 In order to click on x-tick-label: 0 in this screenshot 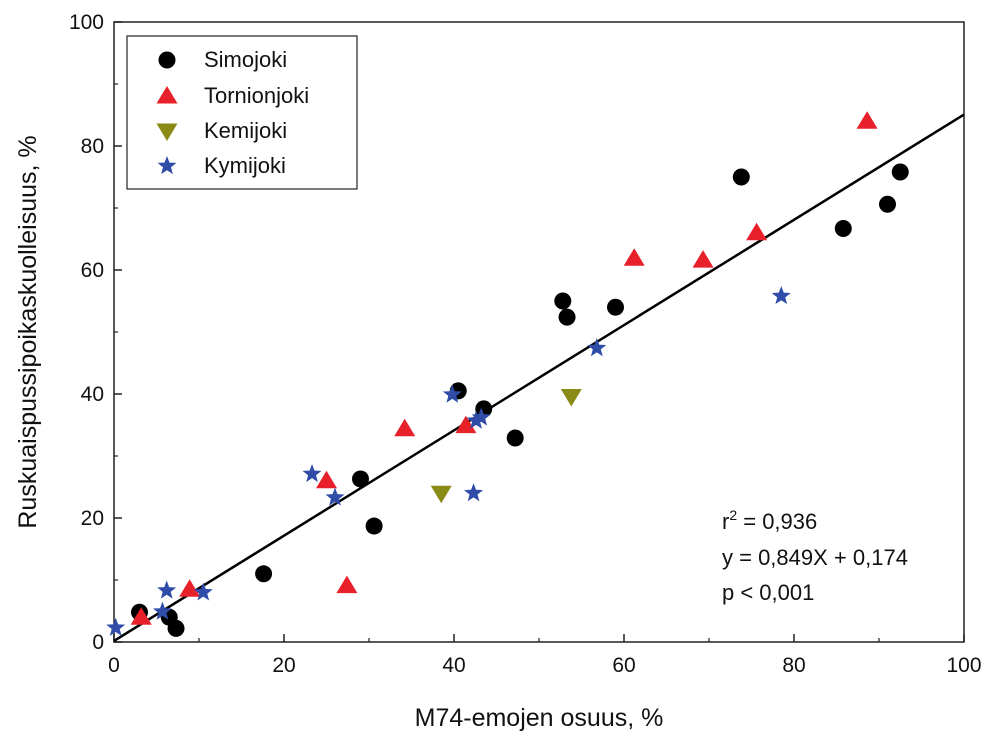, I will do `click(114, 665)`.